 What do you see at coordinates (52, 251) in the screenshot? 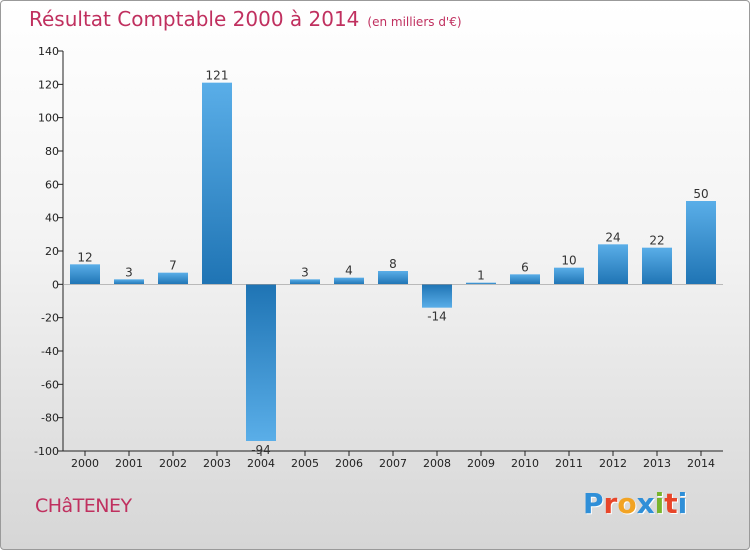
I see `y-tick-label: 20` at bounding box center [52, 251].